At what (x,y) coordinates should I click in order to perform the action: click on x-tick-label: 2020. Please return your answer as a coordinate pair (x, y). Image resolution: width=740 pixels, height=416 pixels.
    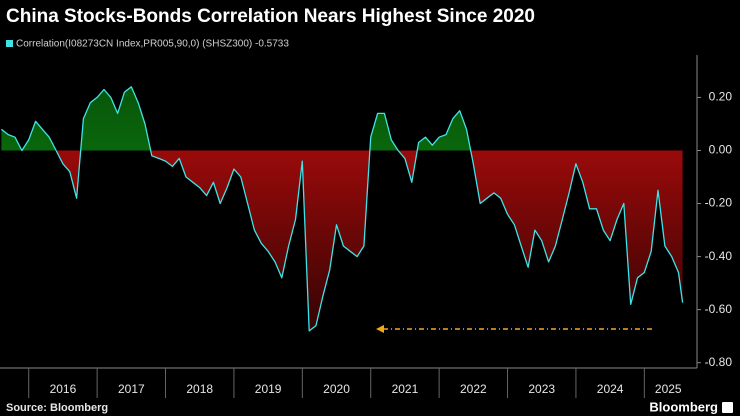
    Looking at the image, I should click on (336, 389).